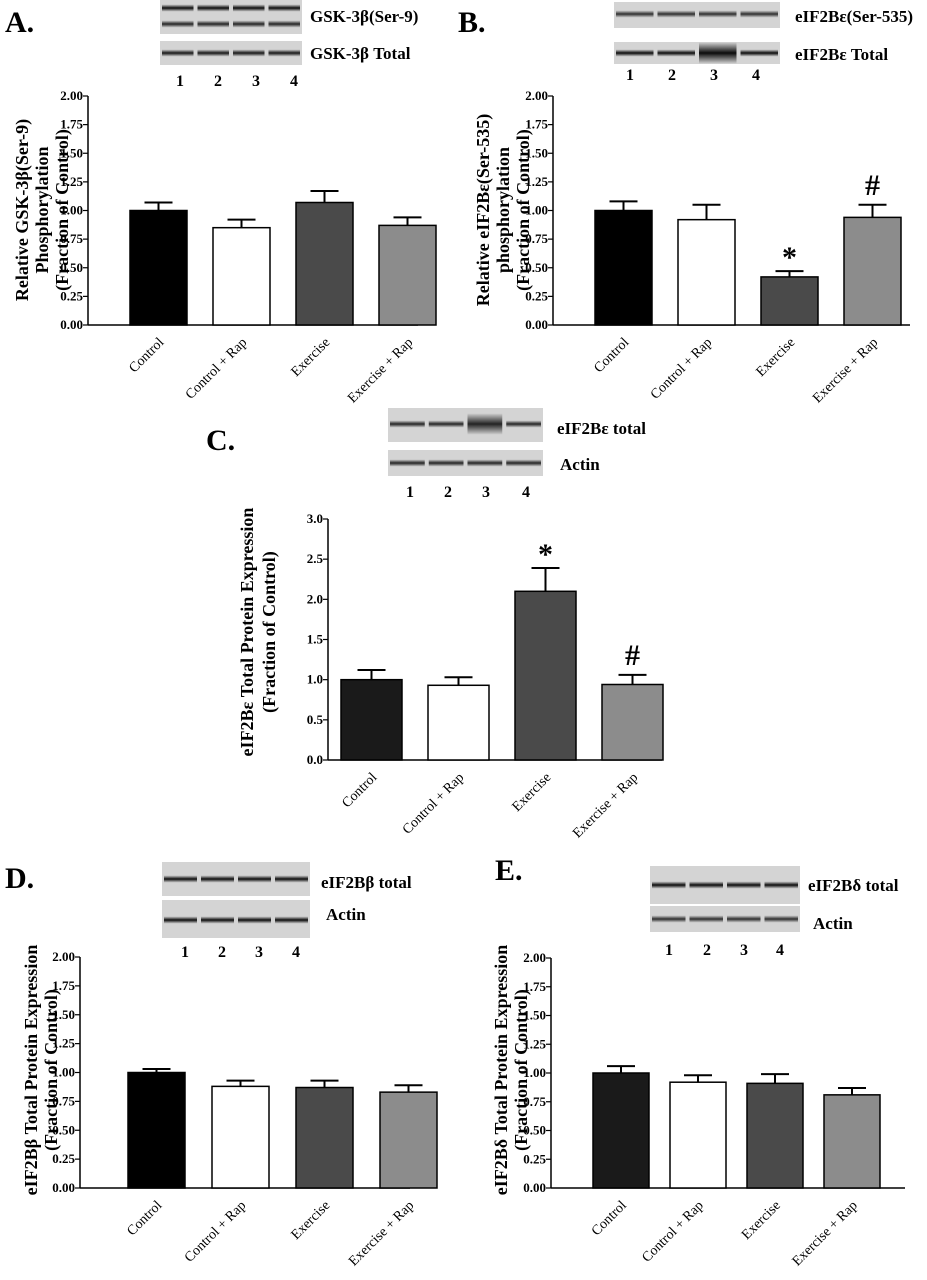 The image size is (927, 1280). I want to click on panel-letter: B., so click(472, 22).